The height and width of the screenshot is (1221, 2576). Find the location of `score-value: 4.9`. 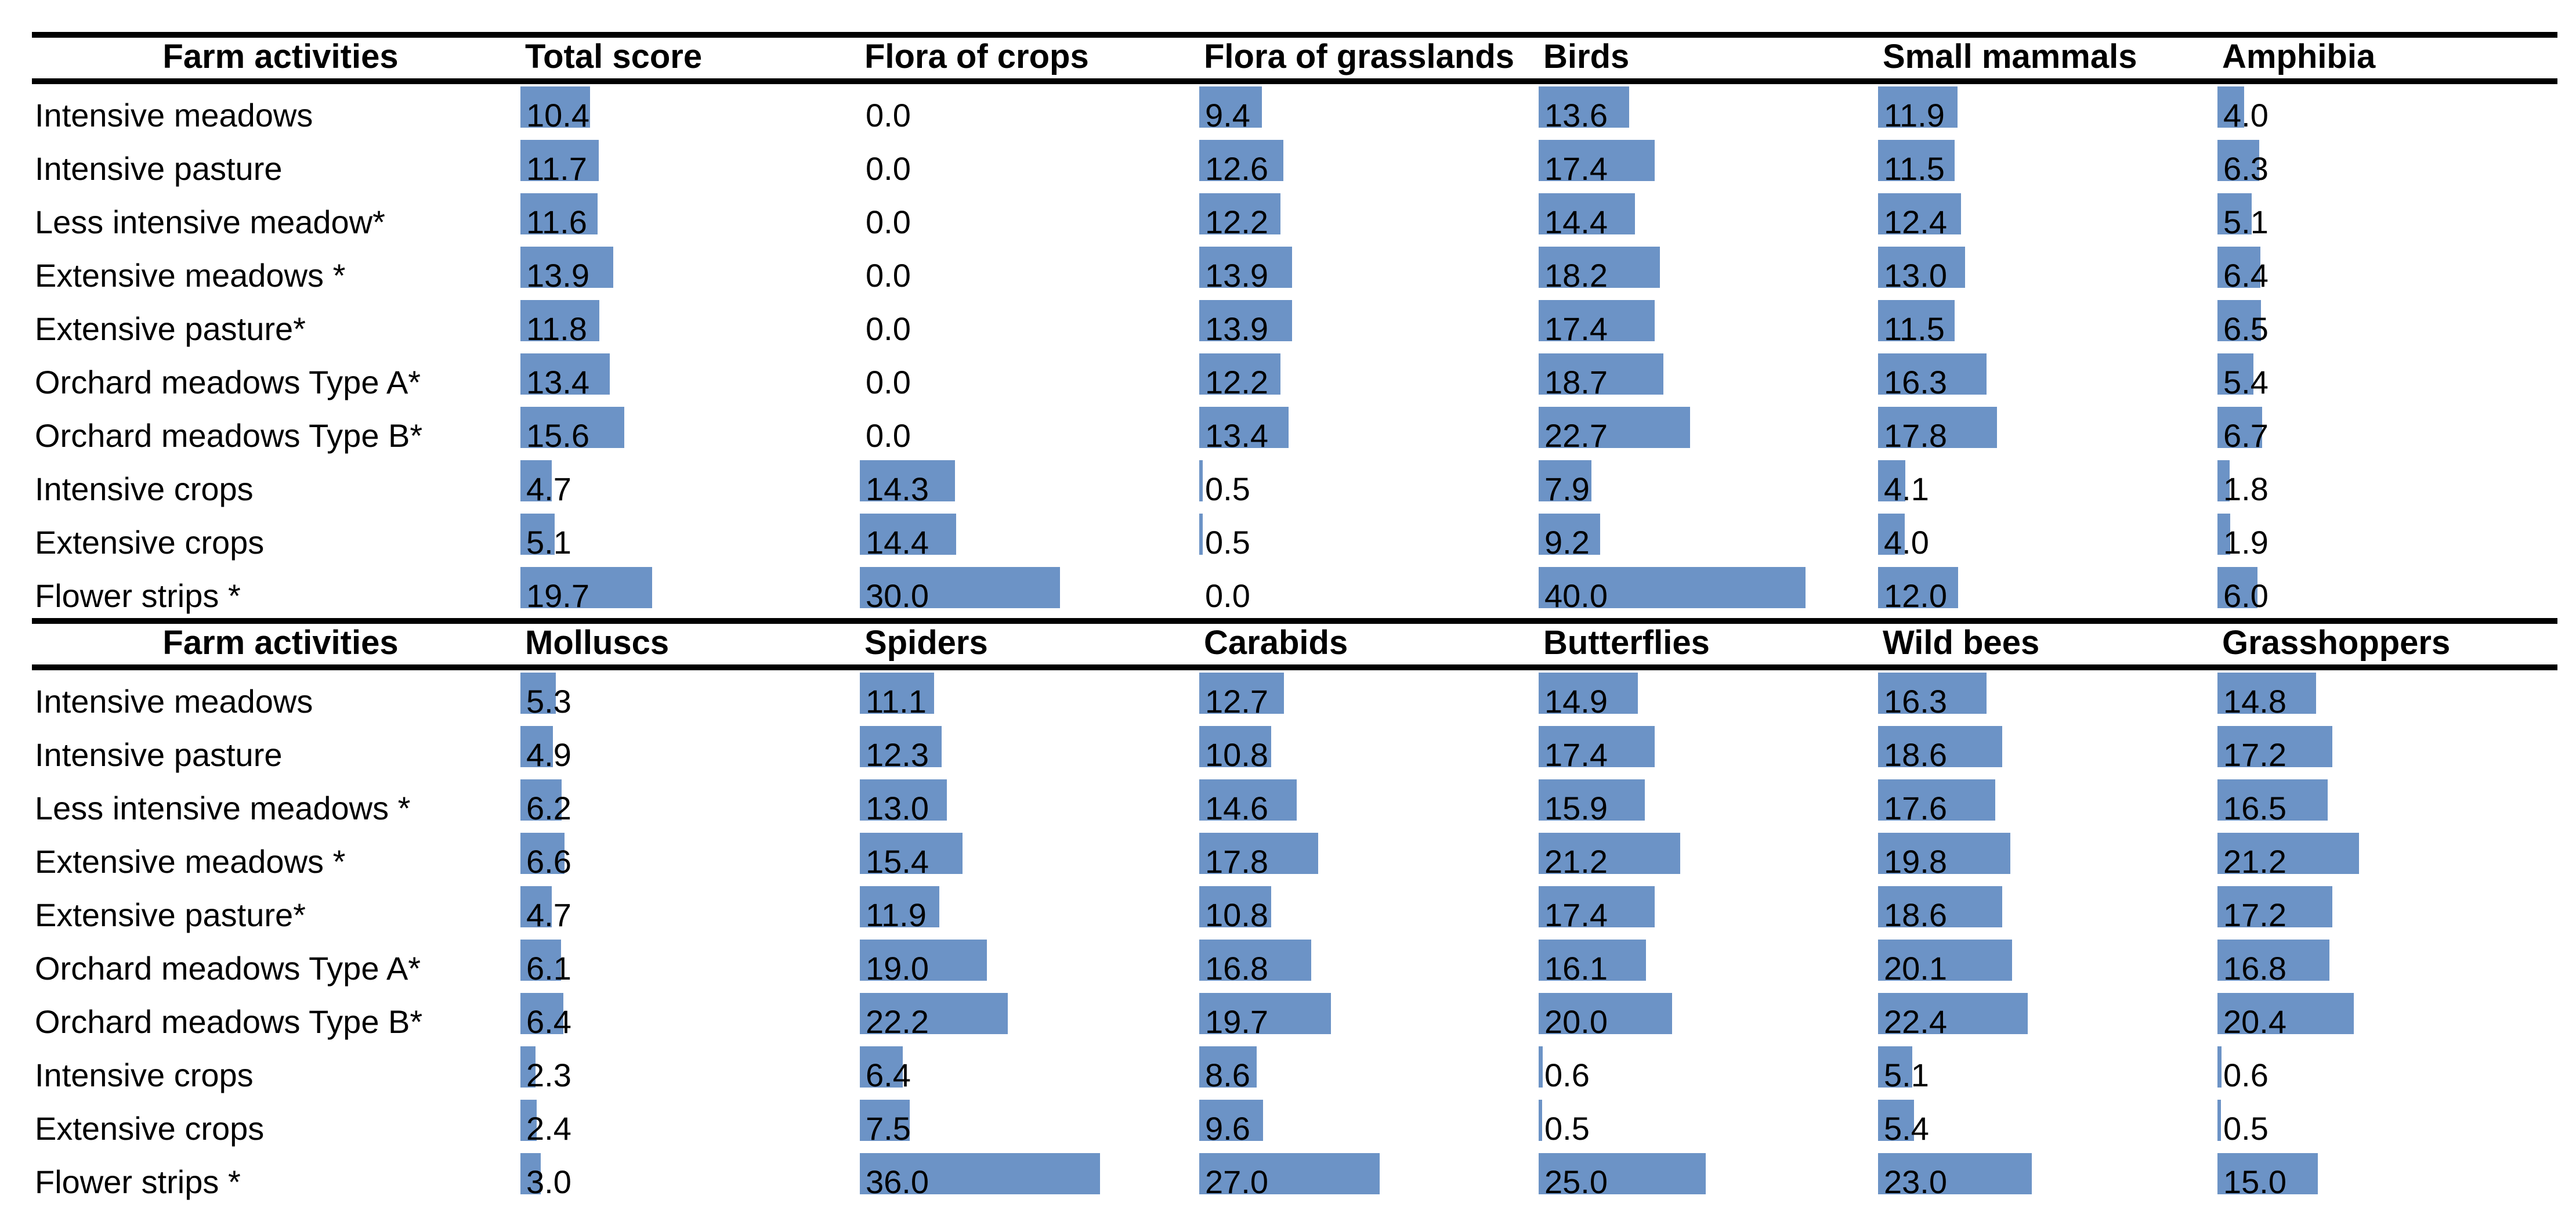

score-value: 4.9 is located at coordinates (548, 754).